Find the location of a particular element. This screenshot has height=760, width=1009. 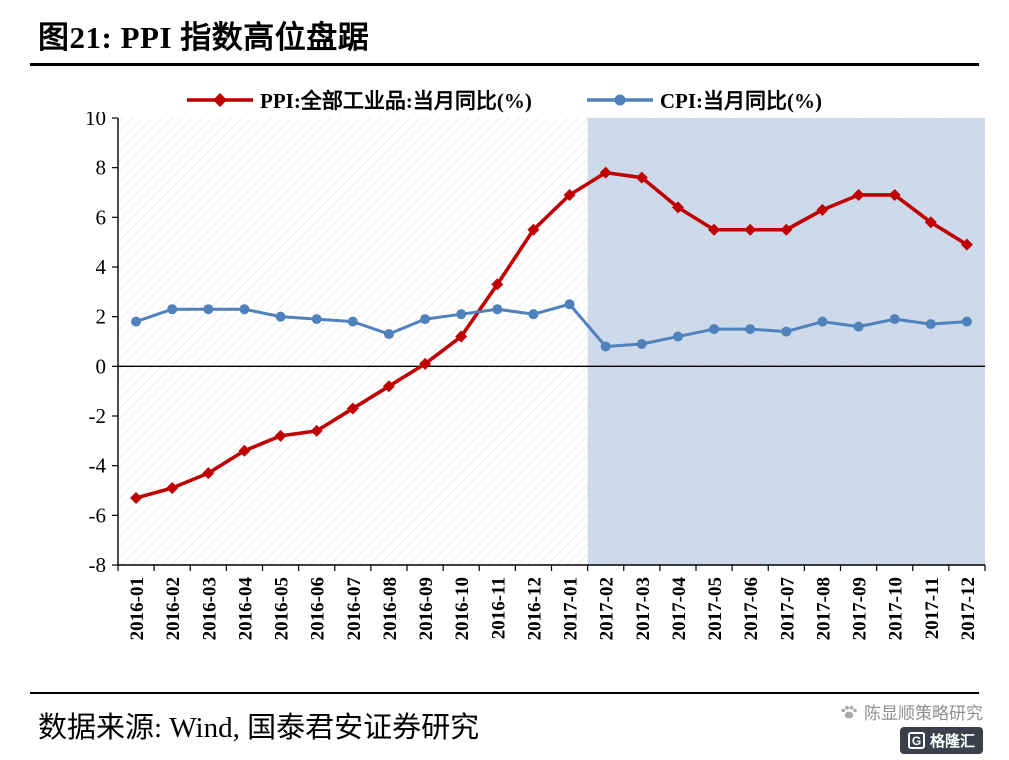

page-title: 图21: PPI 指数高位盘踞 is located at coordinates (204, 37).